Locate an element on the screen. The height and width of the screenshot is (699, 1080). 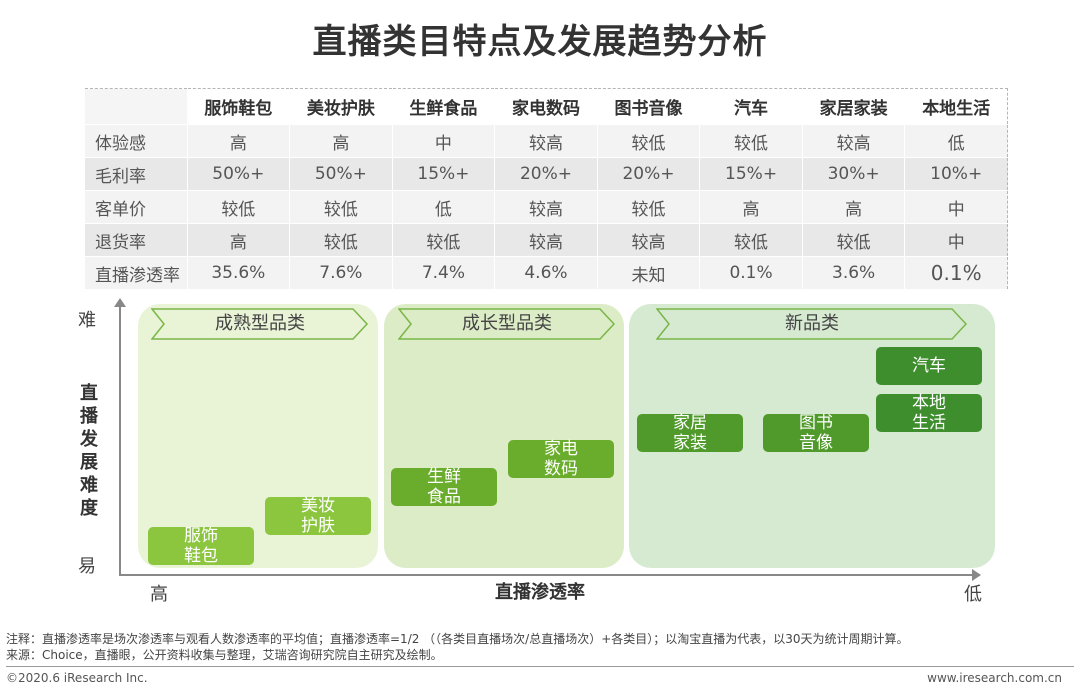
zone-label-text: 成长型品类 is located at coordinates (507, 323).